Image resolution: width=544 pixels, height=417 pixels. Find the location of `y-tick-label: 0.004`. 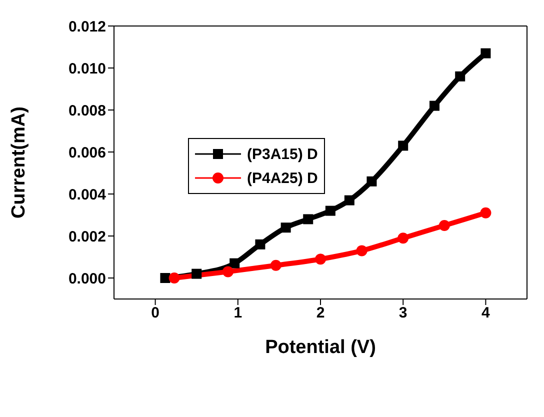

y-tick-label: 0.004 is located at coordinates (87, 195).